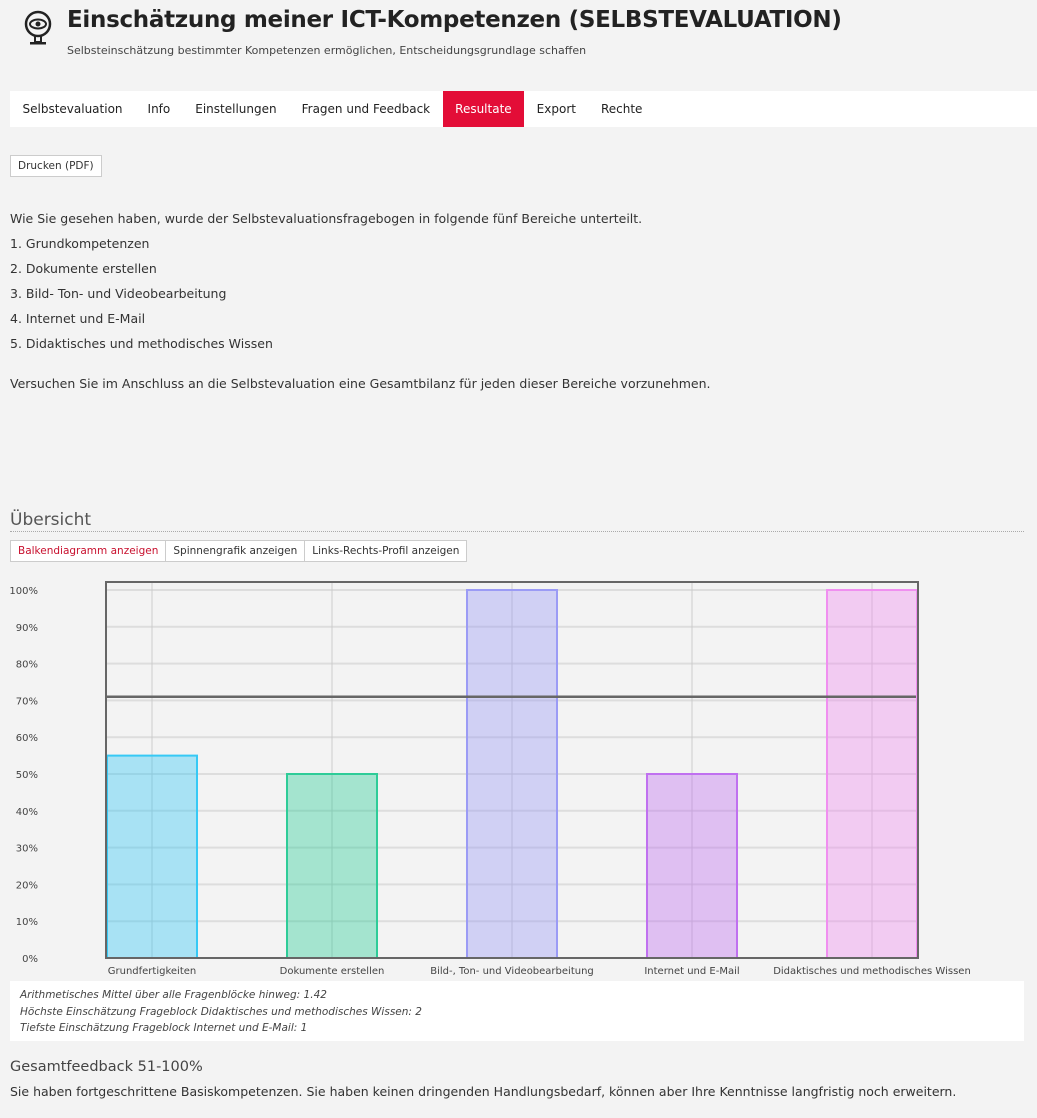 The image size is (1037, 1118). Describe the element at coordinates (386, 551) in the screenshot. I see `left-right-profile-tab: Links-Rechts-Profil anzeigen` at that location.